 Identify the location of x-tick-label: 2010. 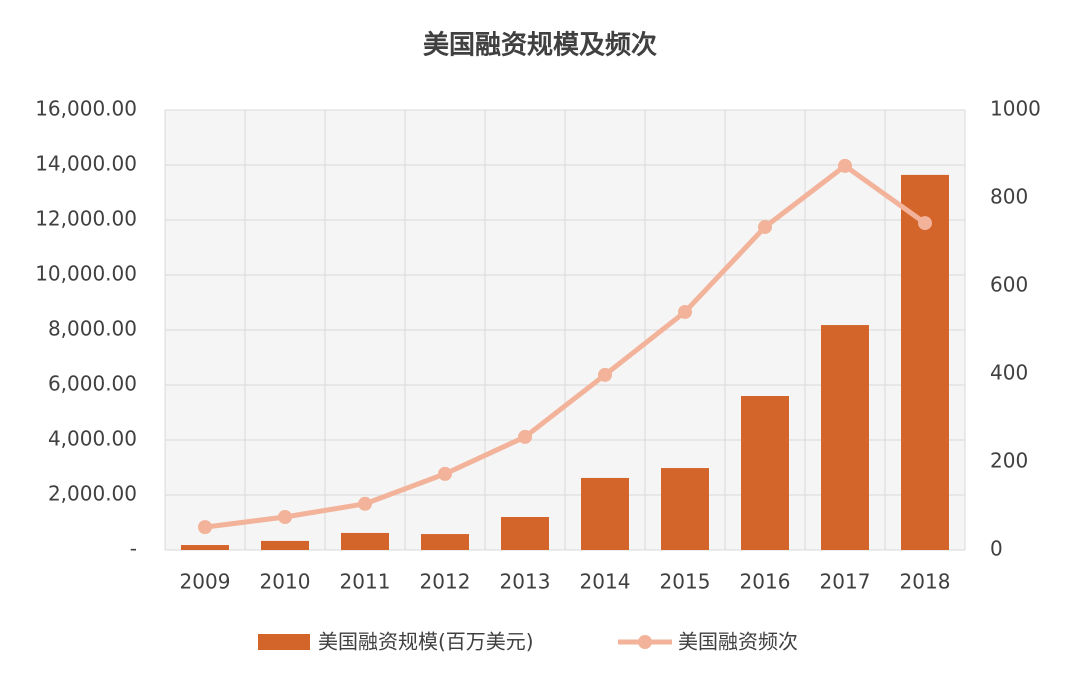
(285, 582).